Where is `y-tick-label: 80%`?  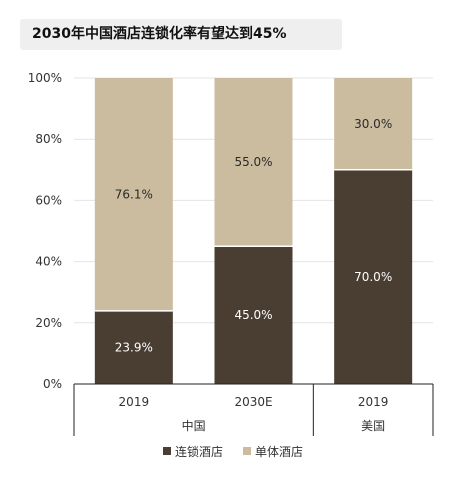 y-tick-label: 80% is located at coordinates (48, 139).